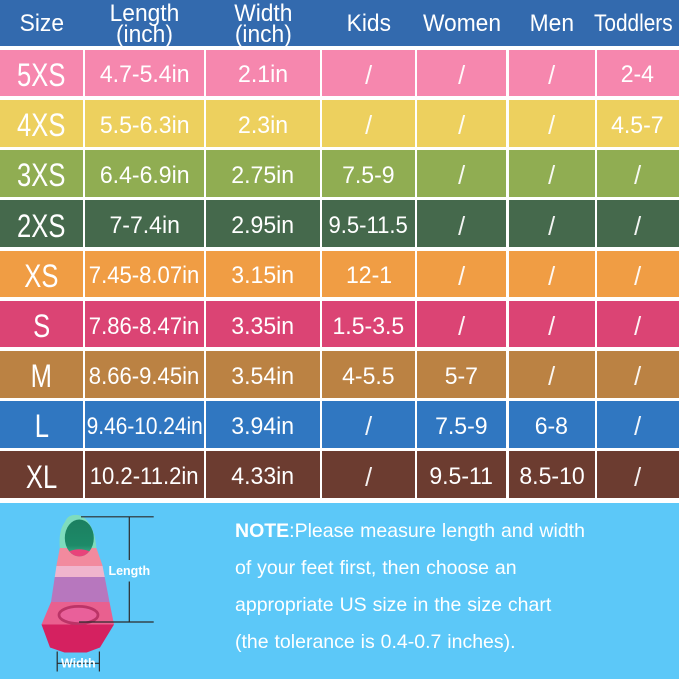 The height and width of the screenshot is (679, 679). What do you see at coordinates (129, 571) in the screenshot?
I see `svg-text: Length` at bounding box center [129, 571].